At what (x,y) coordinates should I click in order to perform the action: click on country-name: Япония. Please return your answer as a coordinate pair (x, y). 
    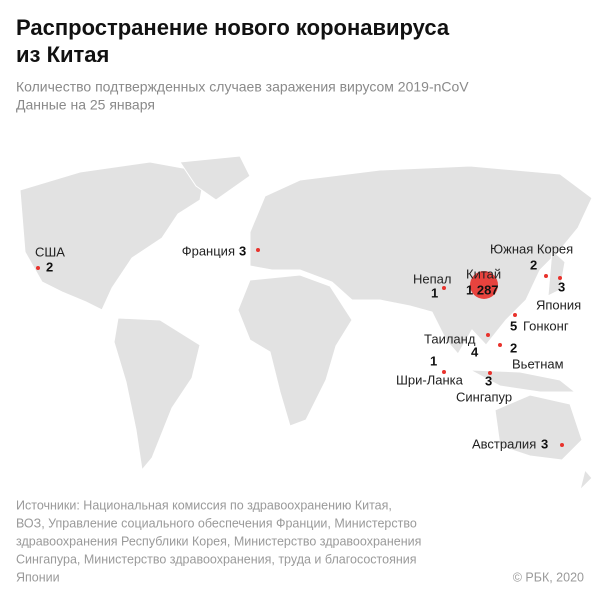
    Looking at the image, I should click on (558, 304).